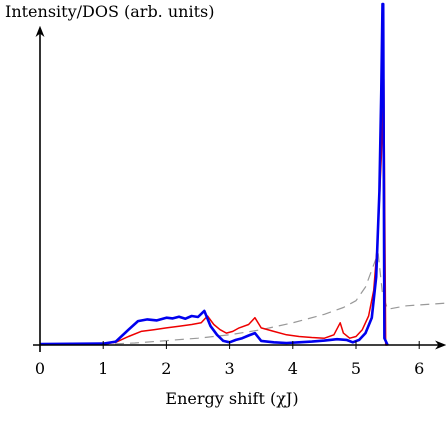 The image size is (448, 422). Describe the element at coordinates (293, 368) in the screenshot. I see `x-tick-label: 4` at that location.